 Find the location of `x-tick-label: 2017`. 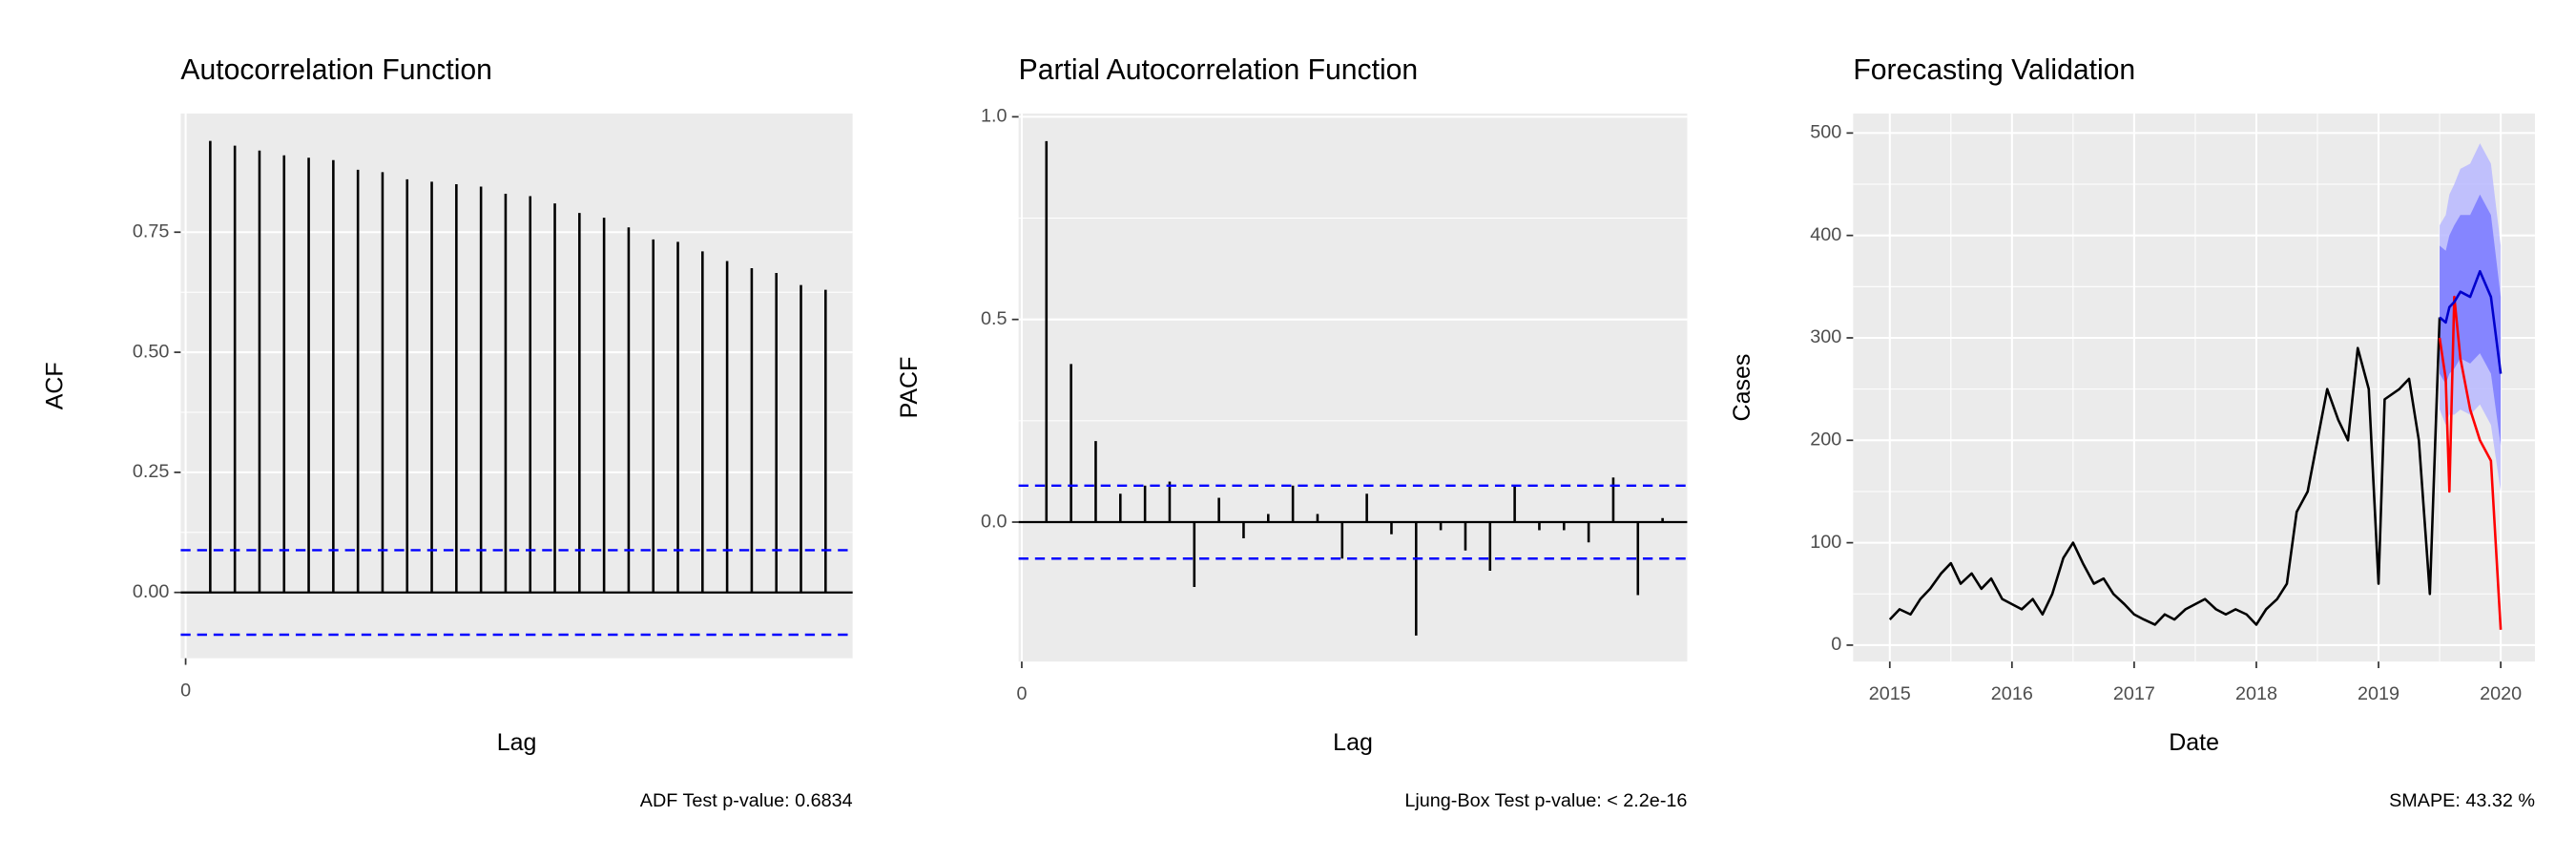

x-tick-label: 2017 is located at coordinates (2134, 693).